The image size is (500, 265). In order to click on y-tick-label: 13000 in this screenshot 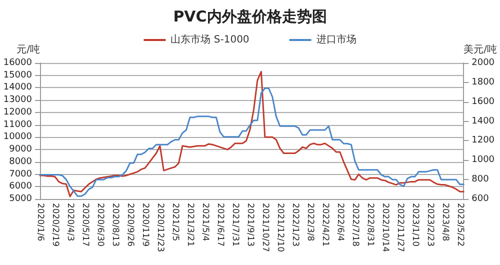, I will do `click(17, 100)`.